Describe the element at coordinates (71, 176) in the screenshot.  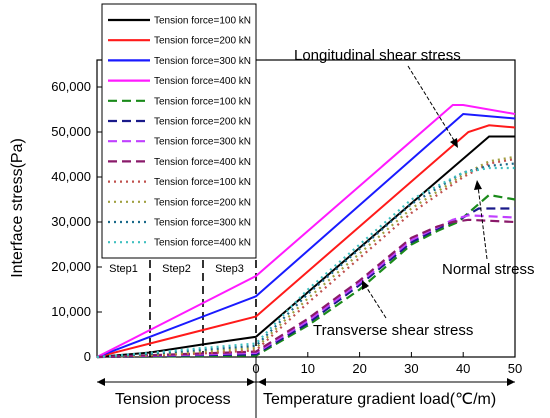
I see `y-tick-label: 40,000` at that location.